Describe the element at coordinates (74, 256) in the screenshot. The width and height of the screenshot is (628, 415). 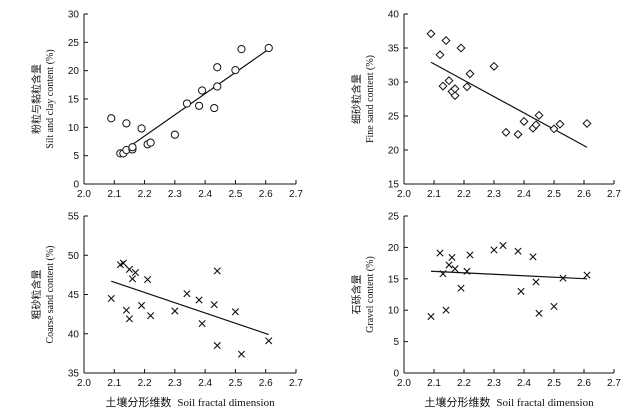
I see `y-tick-label: 50` at that location.